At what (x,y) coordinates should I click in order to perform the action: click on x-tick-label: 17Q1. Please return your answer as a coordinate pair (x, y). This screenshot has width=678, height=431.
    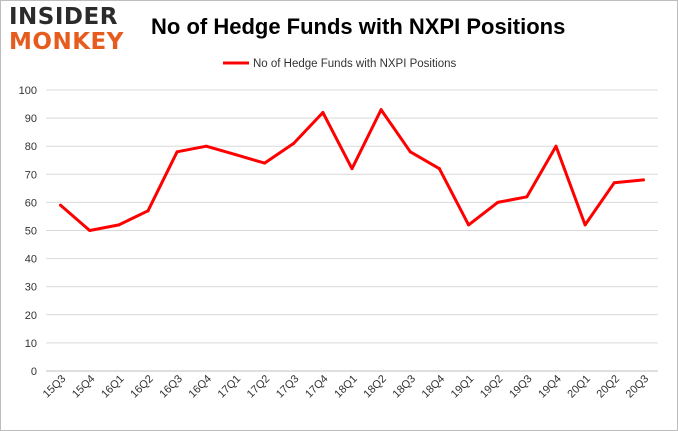
    Looking at the image, I should click on (230, 387).